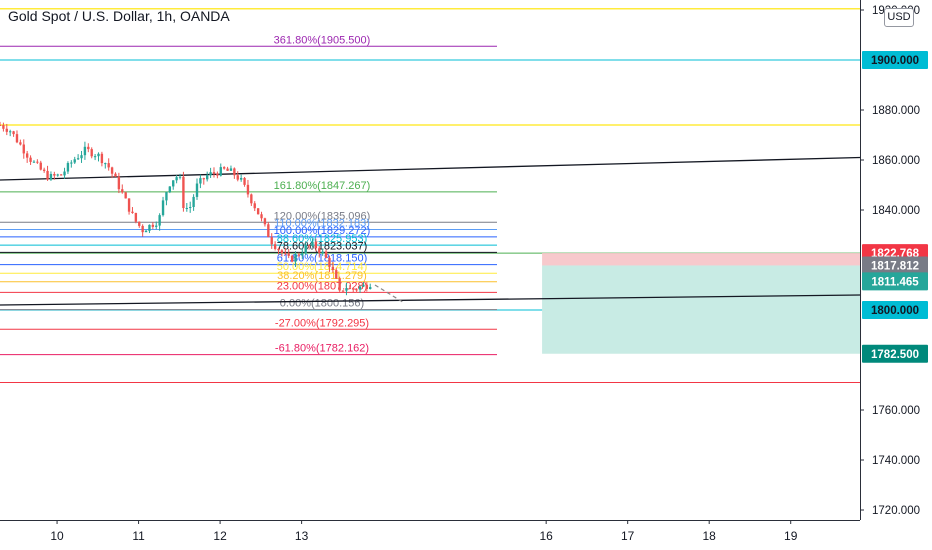 This screenshot has width=932, height=550. What do you see at coordinates (389, 294) in the screenshot?
I see `forecast-line` at bounding box center [389, 294].